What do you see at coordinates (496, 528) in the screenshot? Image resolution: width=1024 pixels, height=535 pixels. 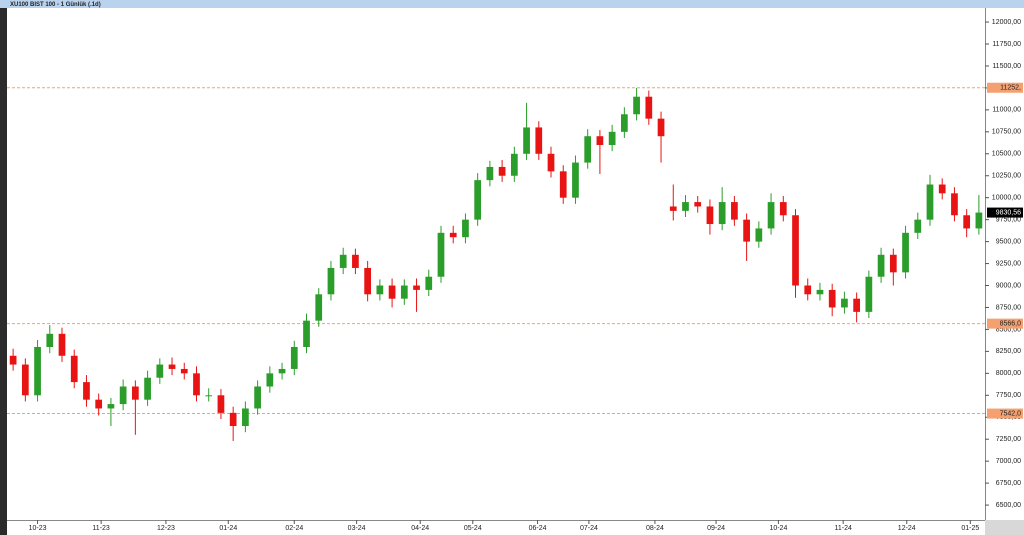 I see `x-axis-area` at bounding box center [496, 528].